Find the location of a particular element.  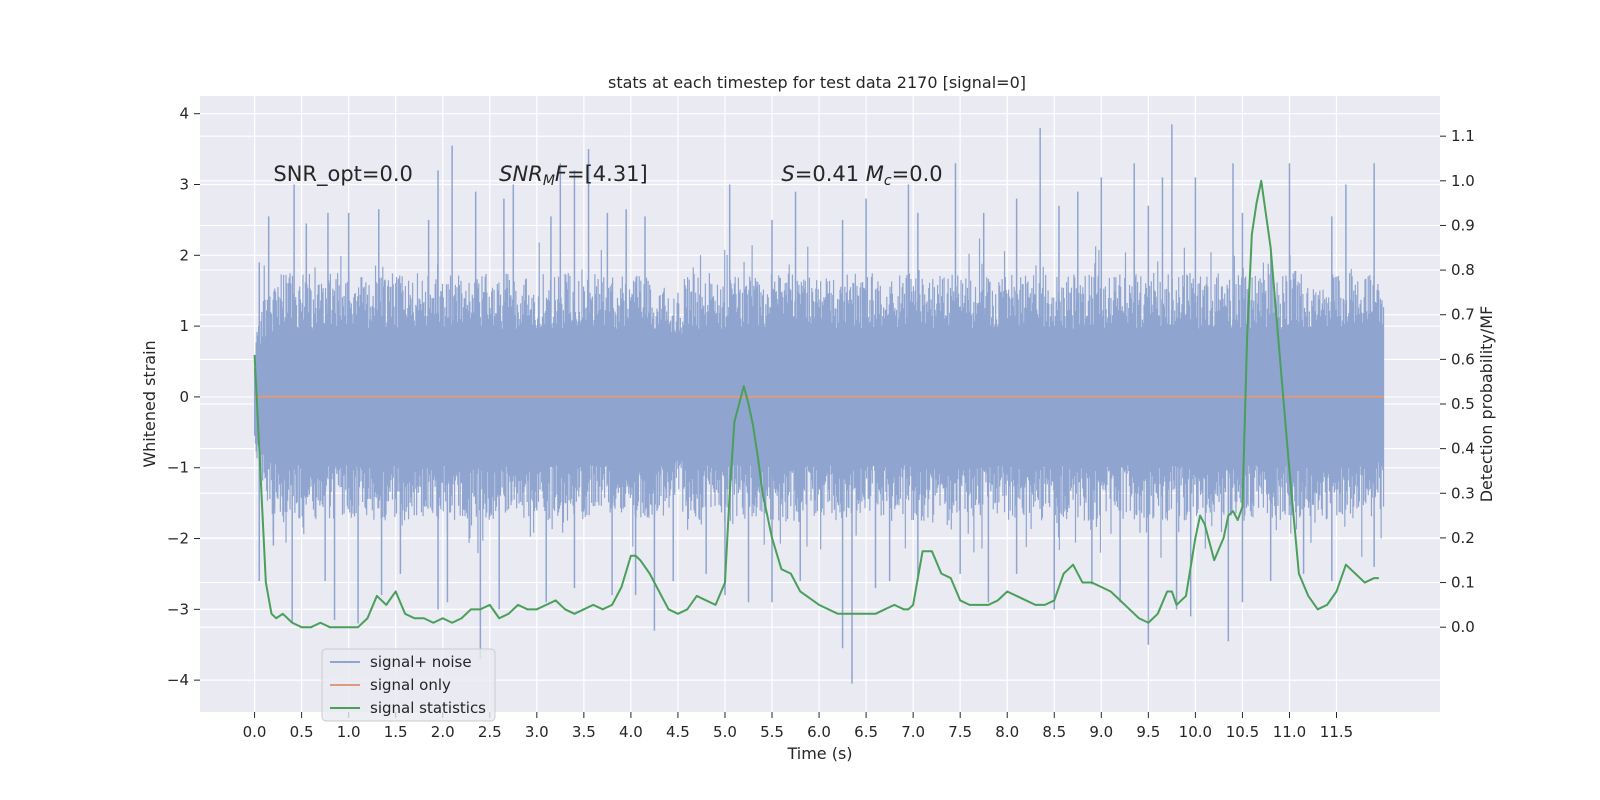

x-axis-label: Time (s) is located at coordinates (819, 753).